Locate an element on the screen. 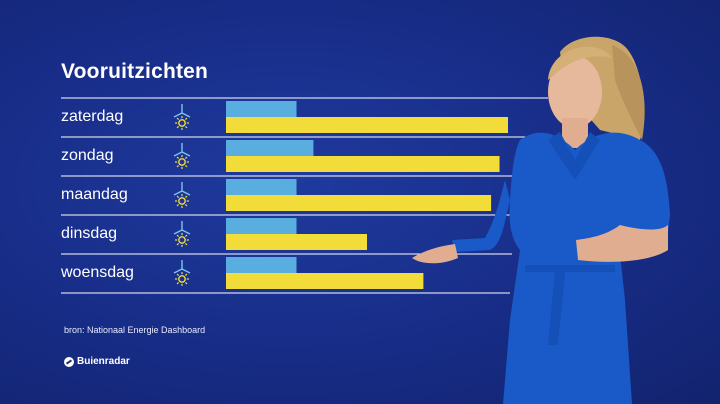 The width and height of the screenshot is (720, 404). category-label: zaterdag is located at coordinates (92, 116).